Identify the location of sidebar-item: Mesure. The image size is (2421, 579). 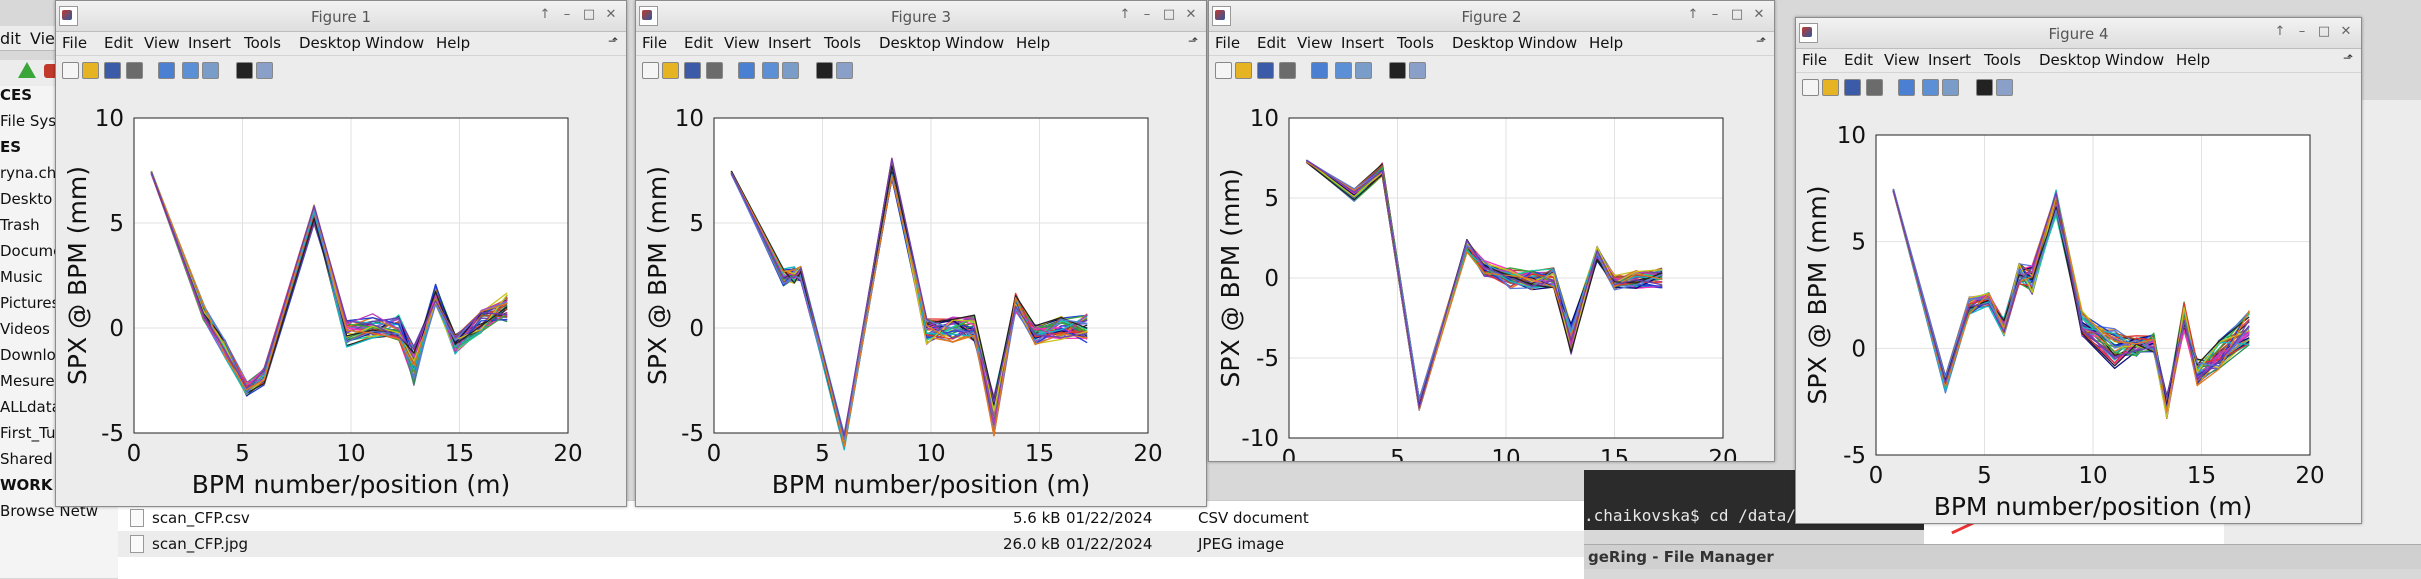
(27, 381).